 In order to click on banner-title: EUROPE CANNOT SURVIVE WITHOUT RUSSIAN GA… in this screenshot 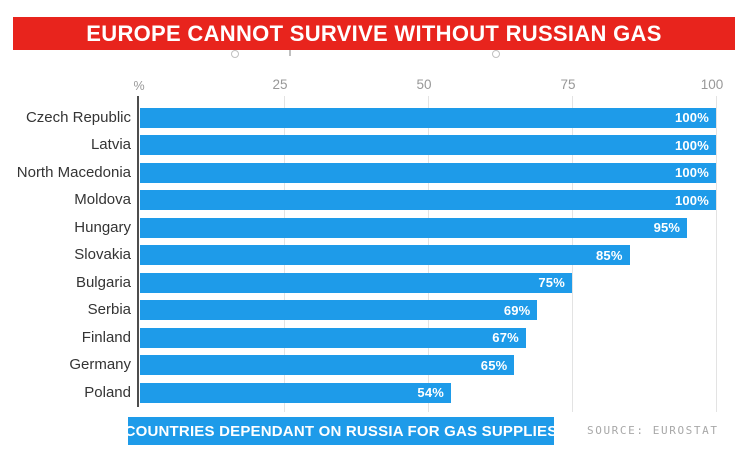, I will do `click(374, 33)`.